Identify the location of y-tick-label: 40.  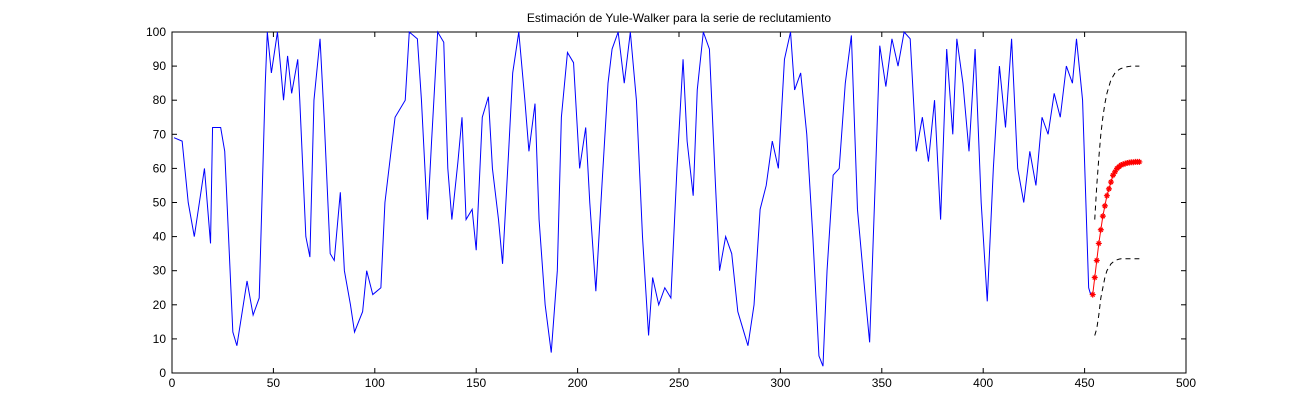
(160, 237).